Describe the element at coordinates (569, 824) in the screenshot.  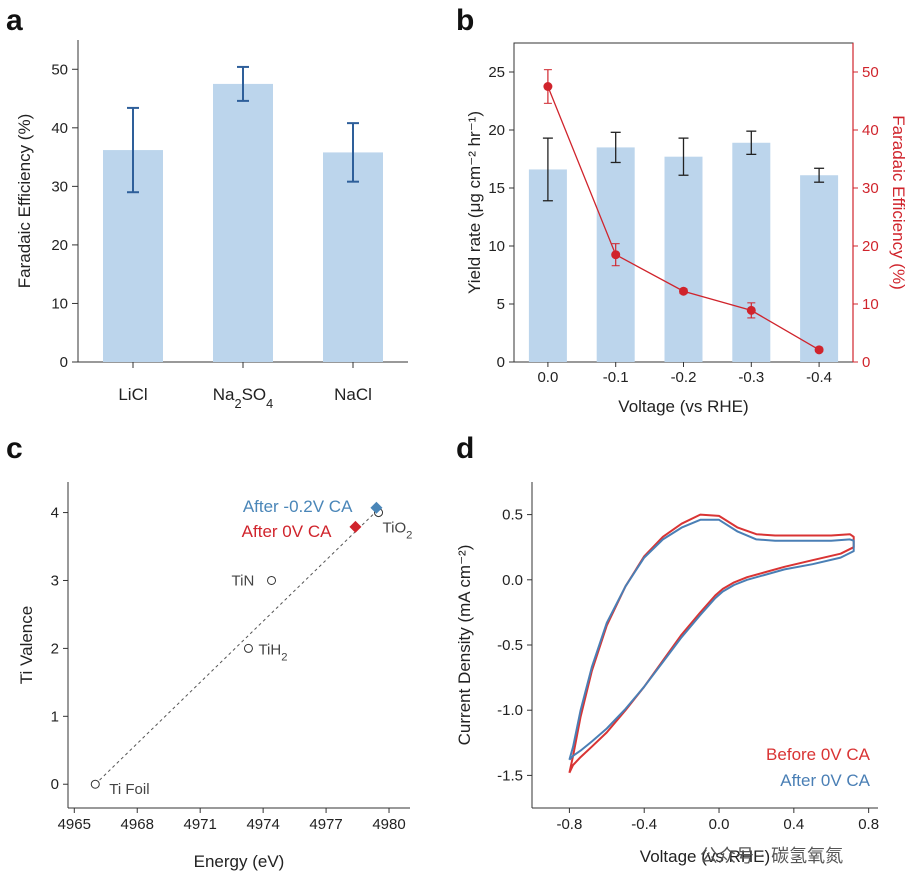
I see `x-tick-label: -0.8` at that location.